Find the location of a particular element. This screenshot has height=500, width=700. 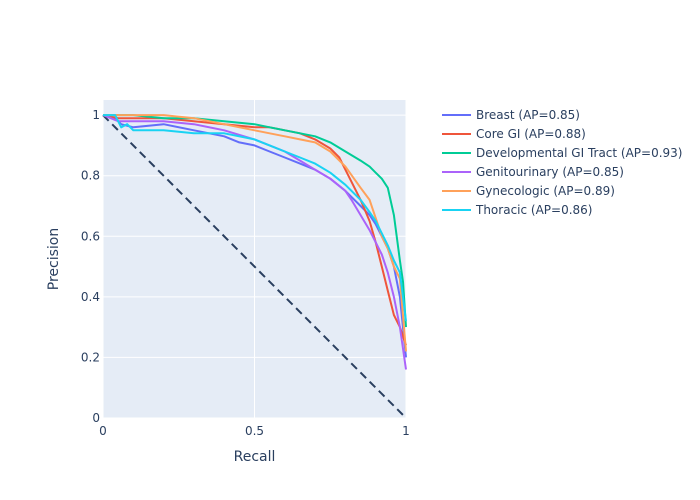

legend-item: Developmental GI Tract (AP=0.93) is located at coordinates (562, 153).